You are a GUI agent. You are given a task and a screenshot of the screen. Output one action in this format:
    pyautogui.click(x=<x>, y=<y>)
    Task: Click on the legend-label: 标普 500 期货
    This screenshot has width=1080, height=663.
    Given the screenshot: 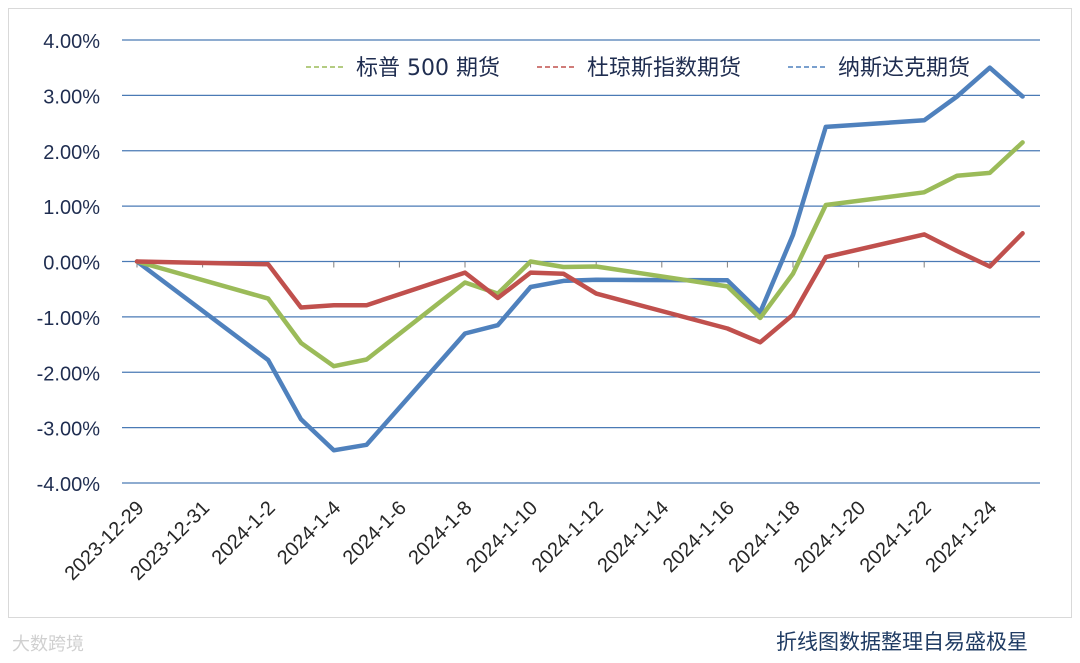 What is the action you would take?
    pyautogui.click(x=428, y=68)
    